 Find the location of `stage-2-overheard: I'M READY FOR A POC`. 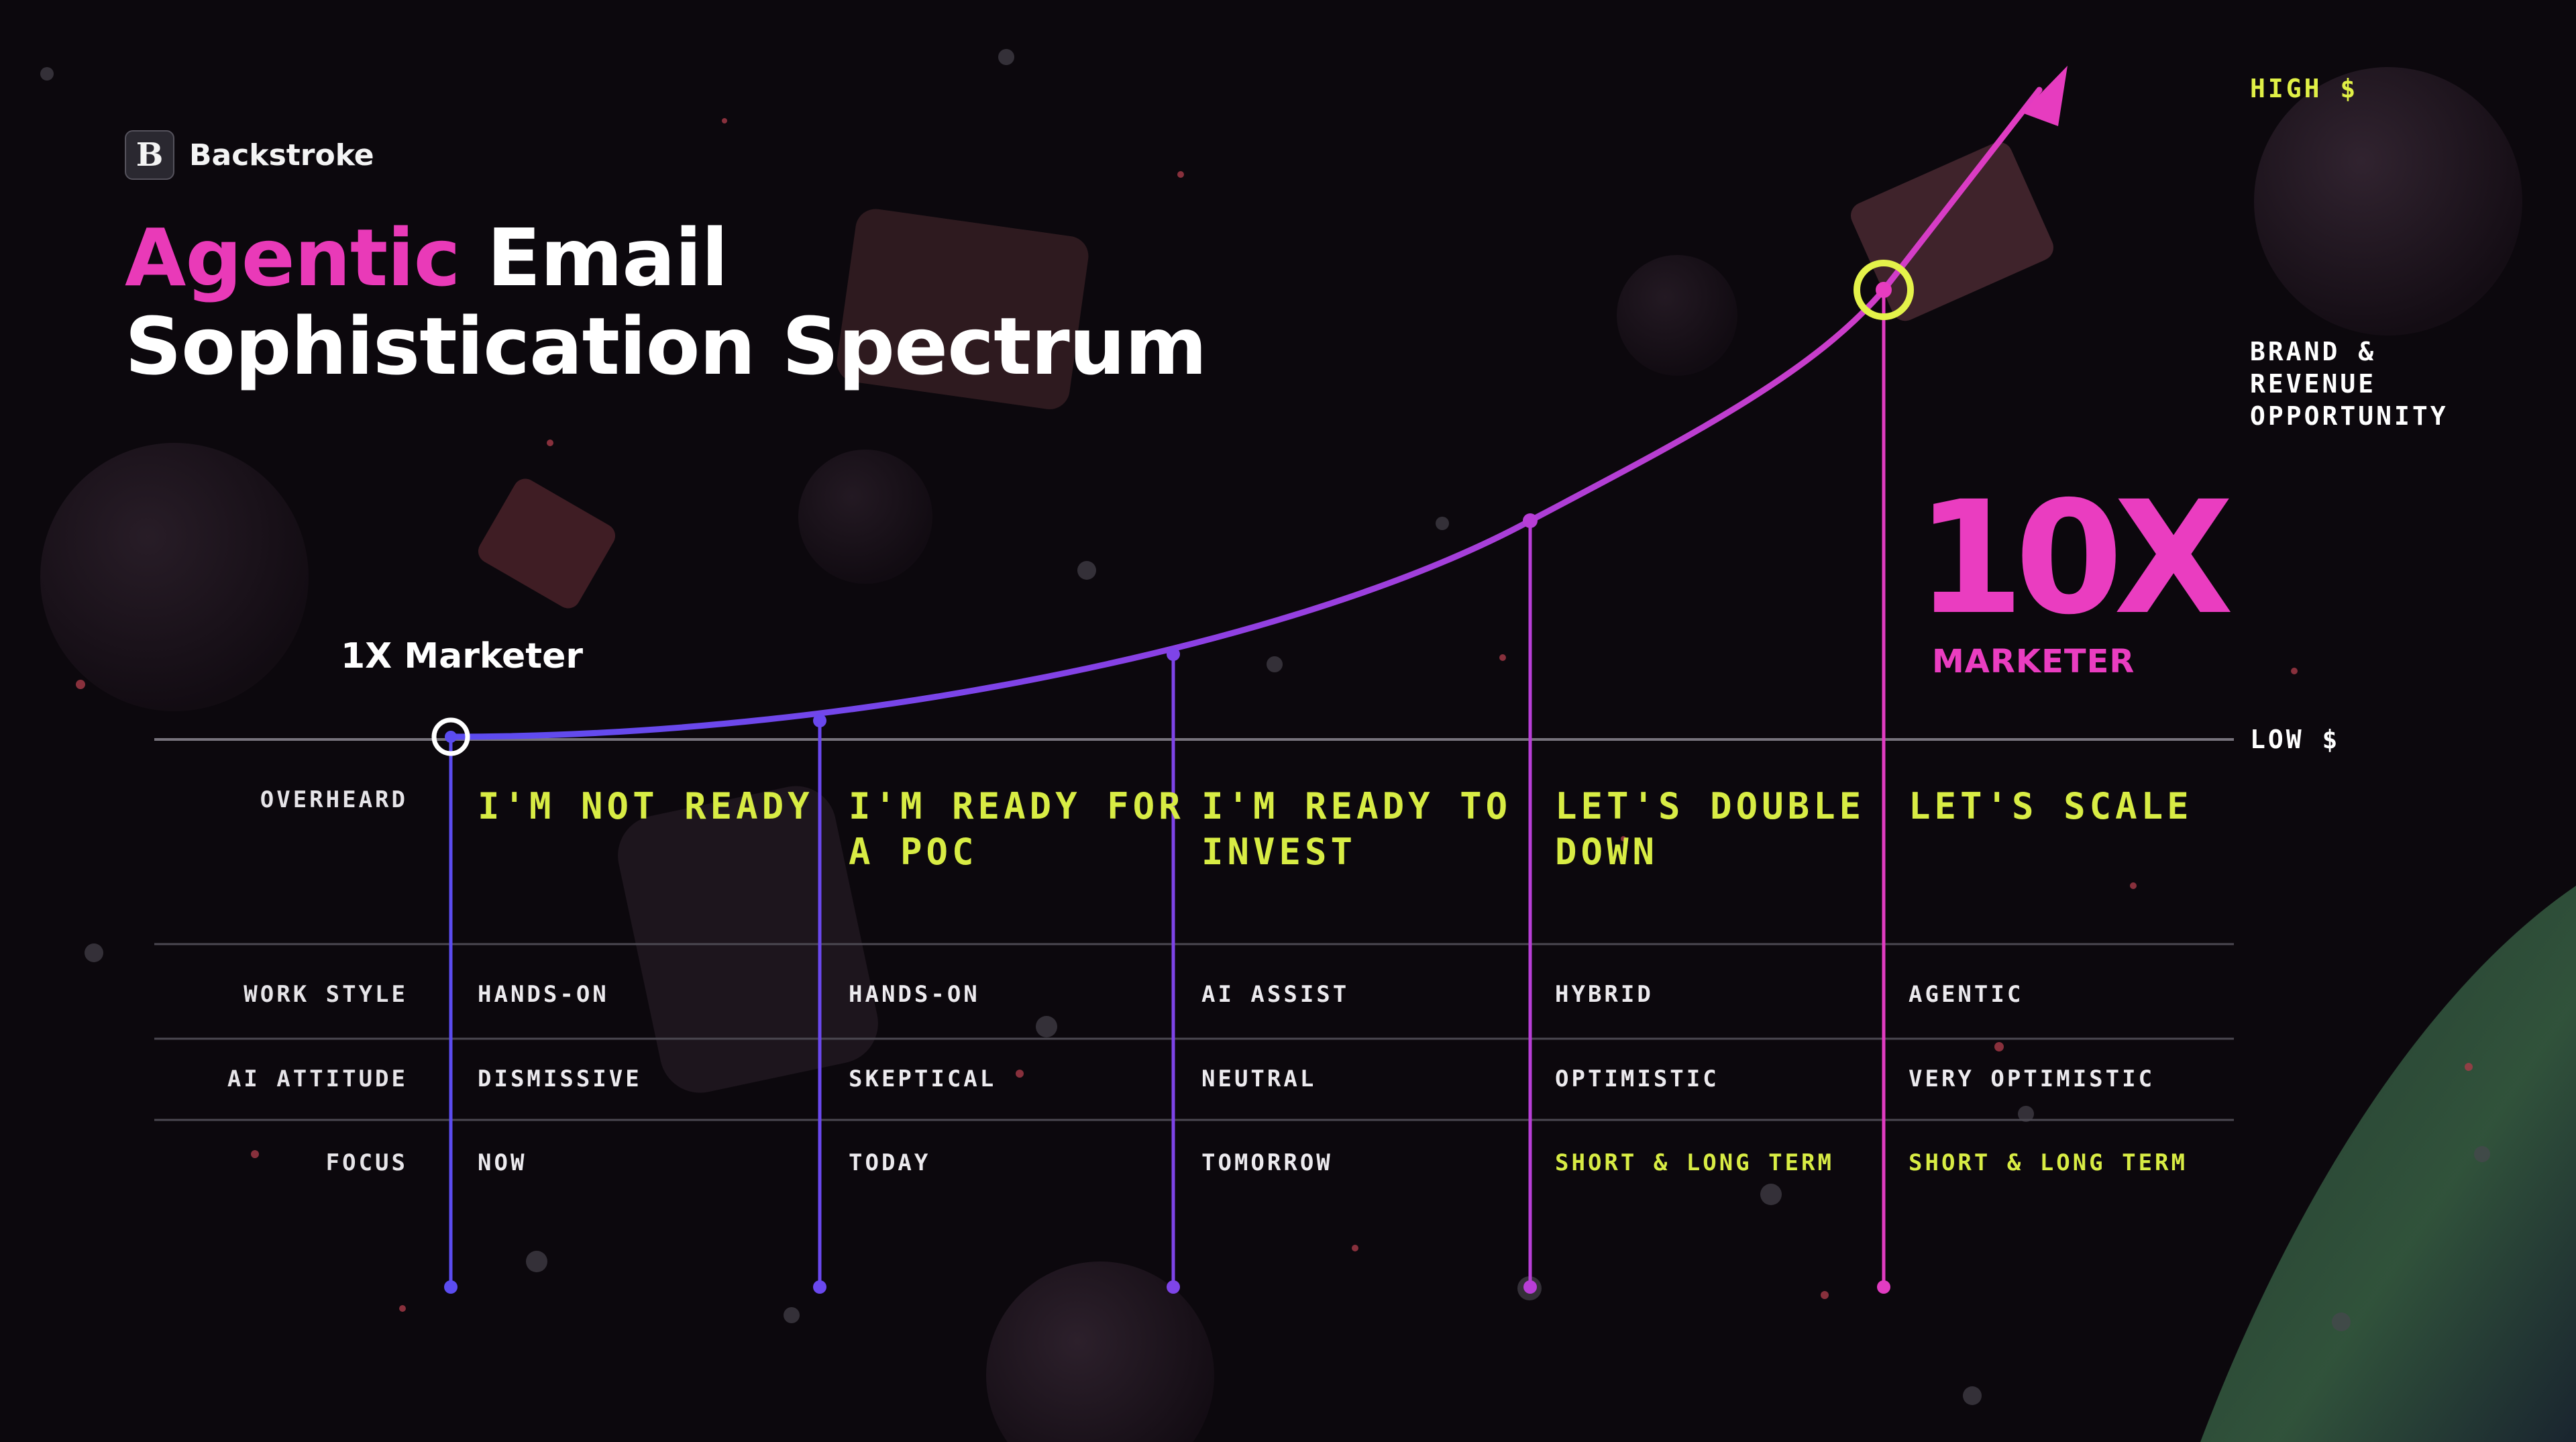

stage-2-overheard: I'M READY FOR A POC is located at coordinates (1017, 829).